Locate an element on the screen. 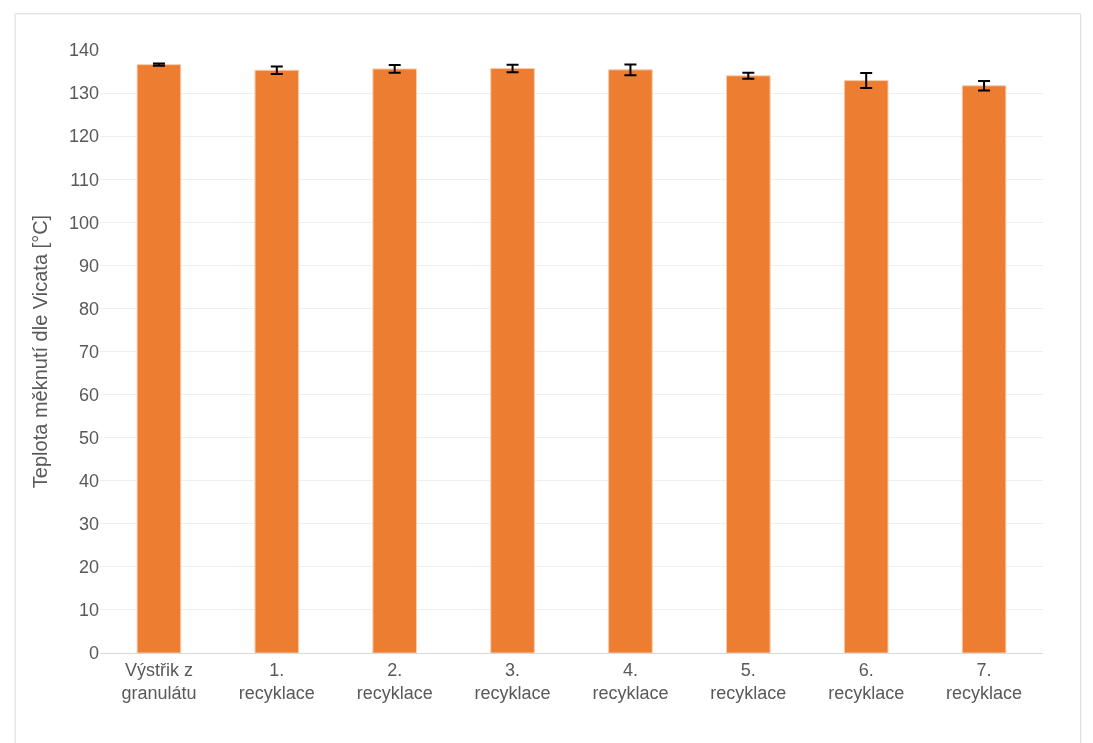 This screenshot has height=743, width=1093. y-tick-label: 20 is located at coordinates (88, 567).